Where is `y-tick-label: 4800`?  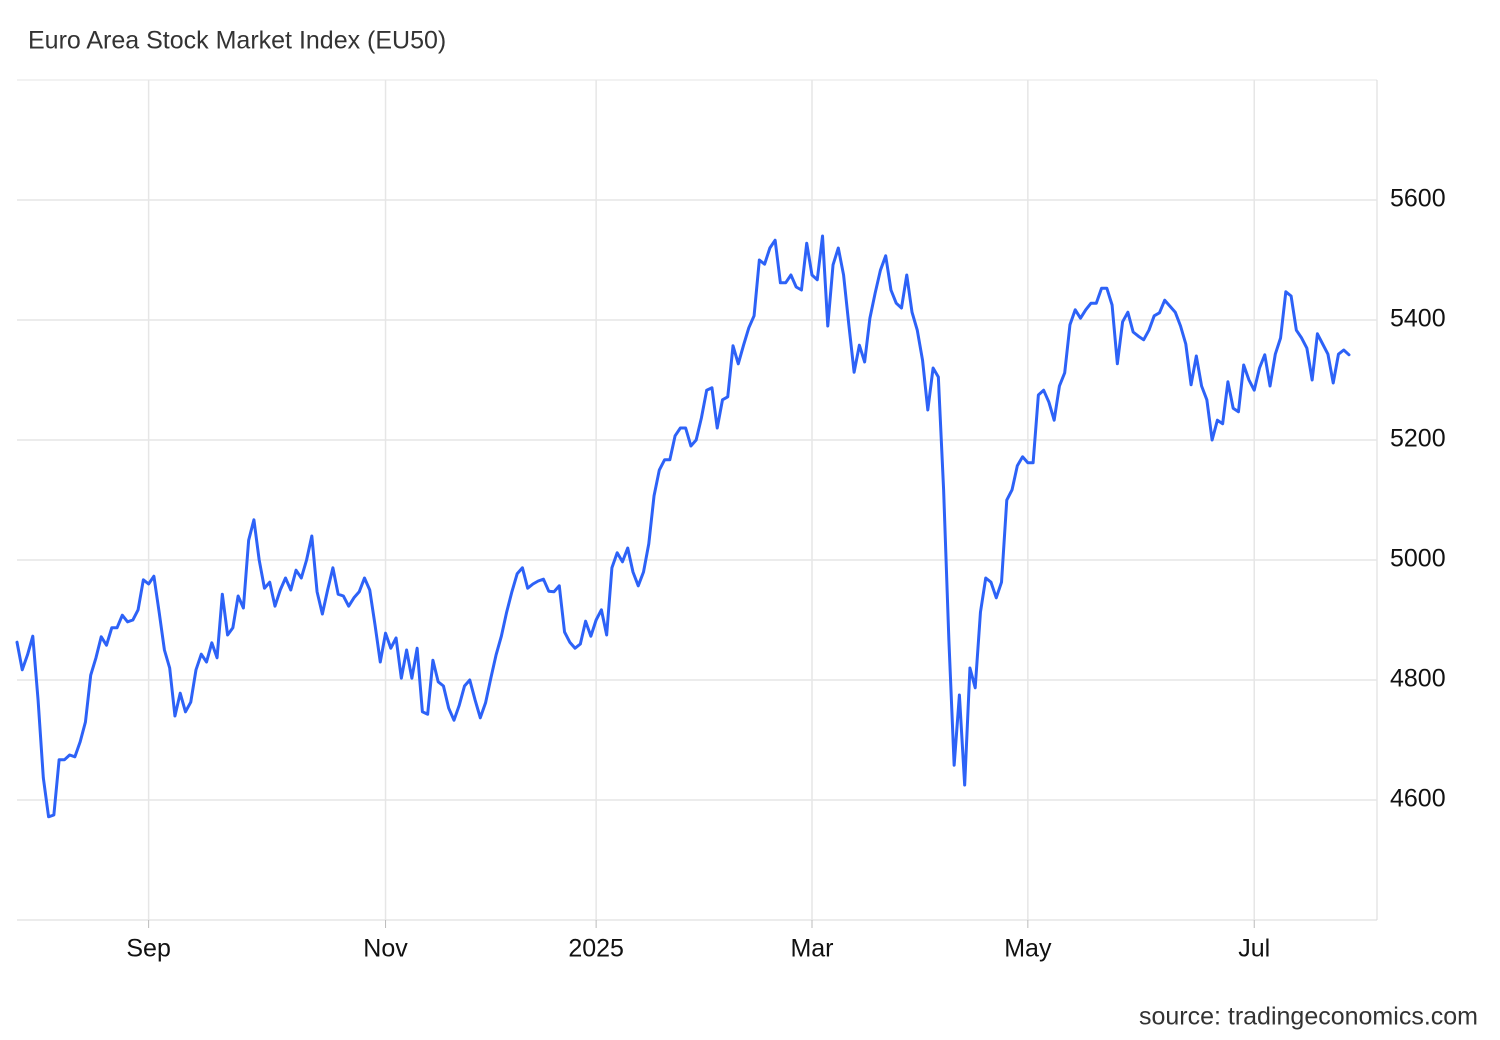 y-tick-label: 4800 is located at coordinates (1418, 679).